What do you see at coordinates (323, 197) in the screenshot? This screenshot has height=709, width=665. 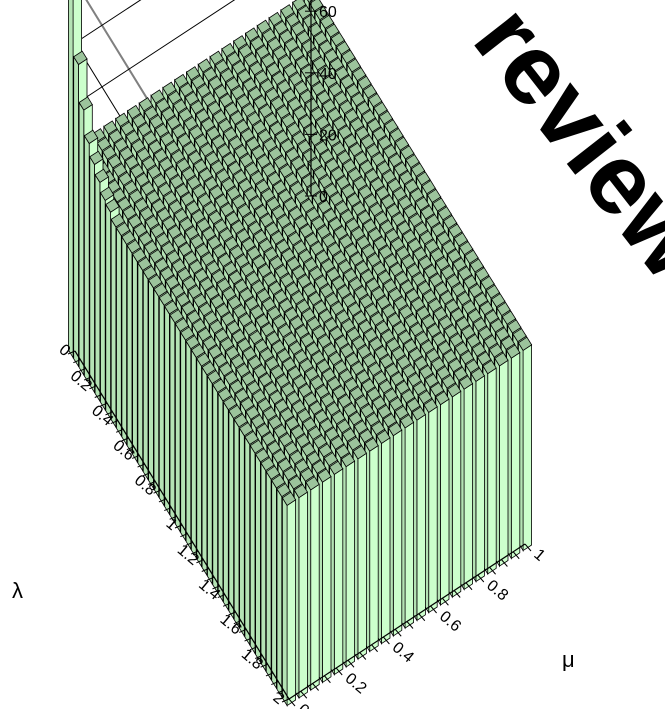 I see `z-tick-label: 0` at bounding box center [323, 197].